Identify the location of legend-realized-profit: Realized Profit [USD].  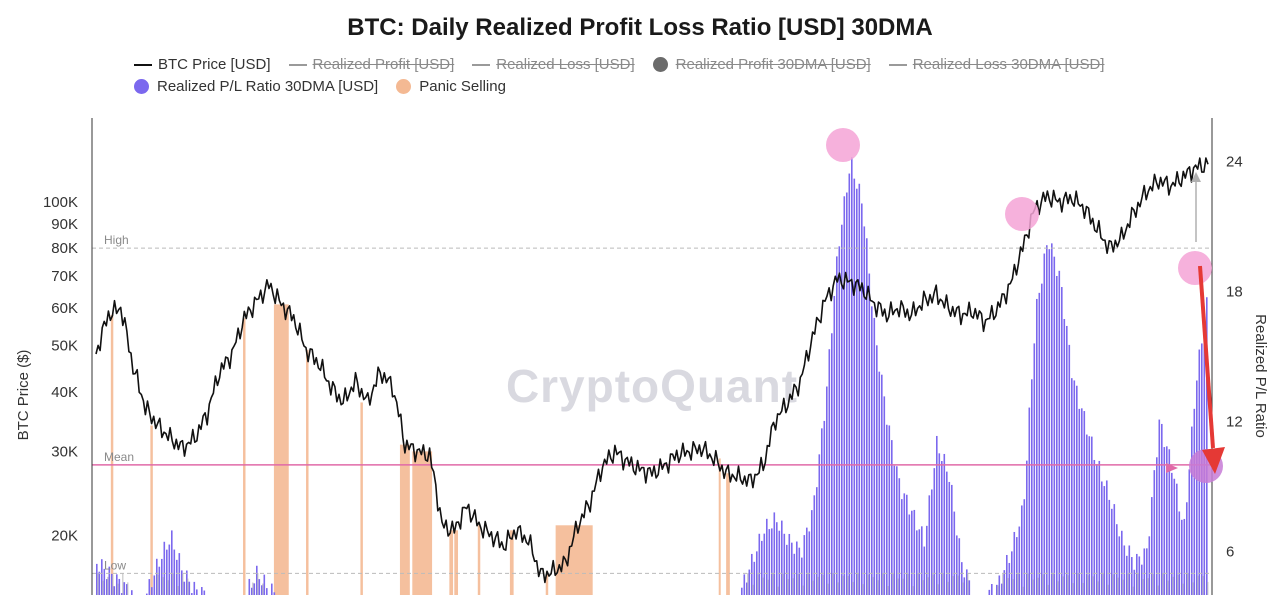
(371, 64).